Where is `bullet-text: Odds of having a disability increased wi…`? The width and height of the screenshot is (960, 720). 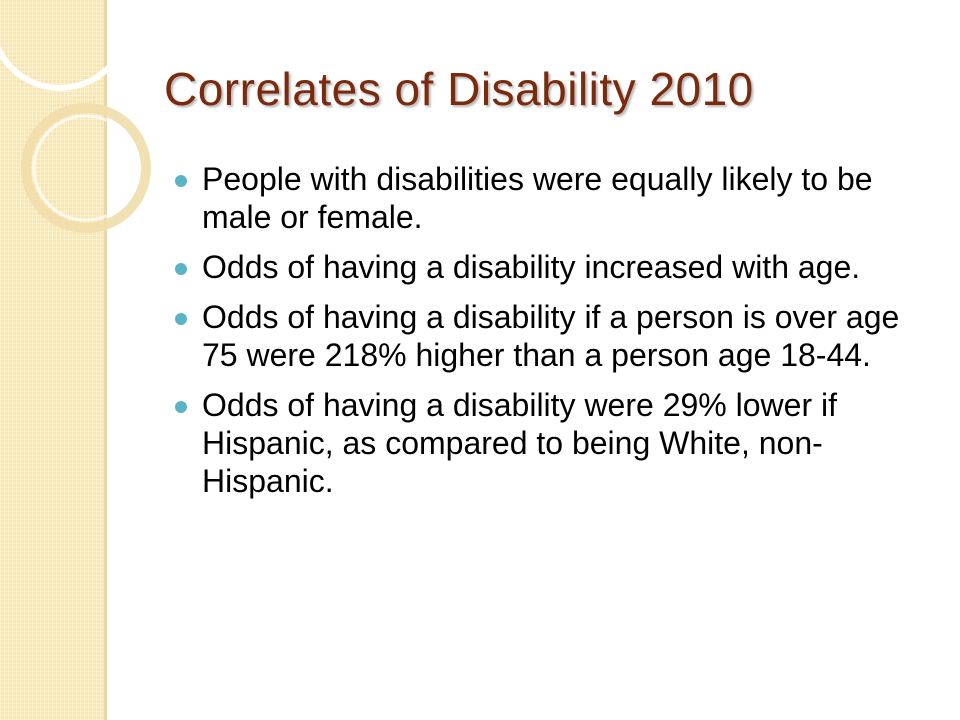 bullet-text: Odds of having a disability increased wi… is located at coordinates (531, 267).